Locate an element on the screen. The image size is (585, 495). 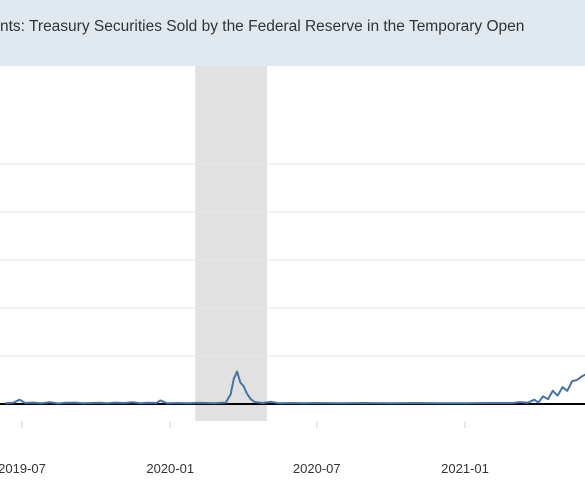
data-series-line is located at coordinates (295, 387).